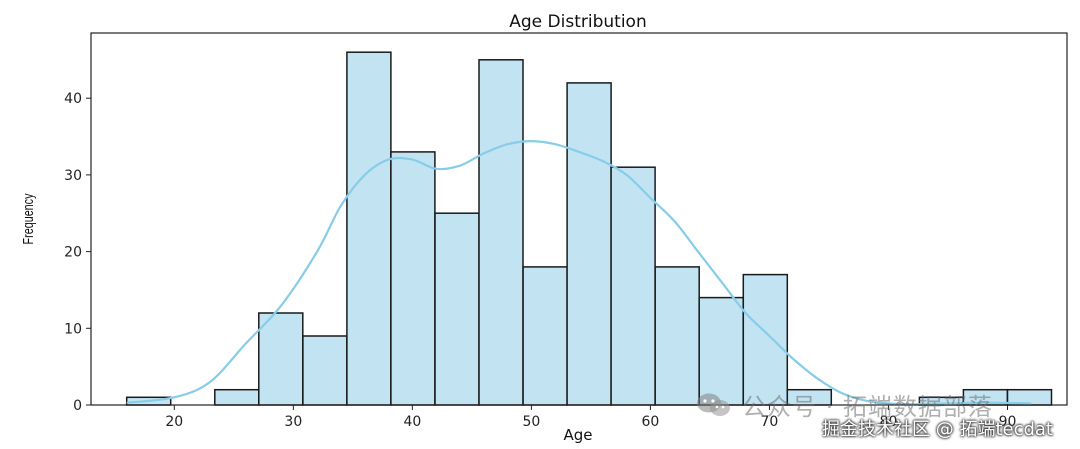  Describe the element at coordinates (1008, 422) in the screenshot. I see `x-tick-label-90: 90` at that location.